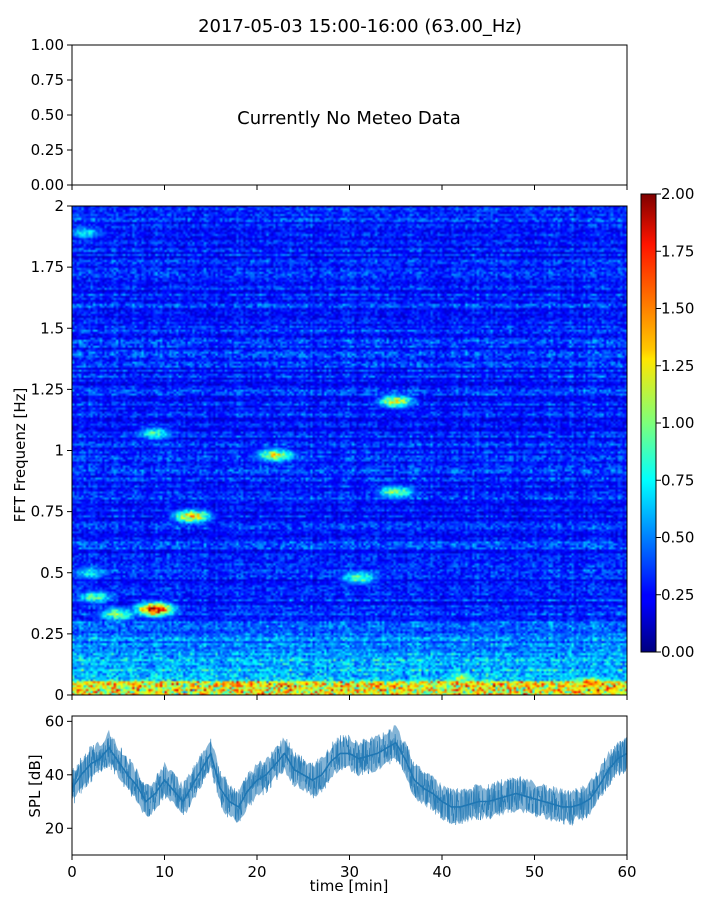 The width and height of the screenshot is (720, 900). Describe the element at coordinates (256, 872) in the screenshot. I see `spl-xtick-label: 20` at that location.